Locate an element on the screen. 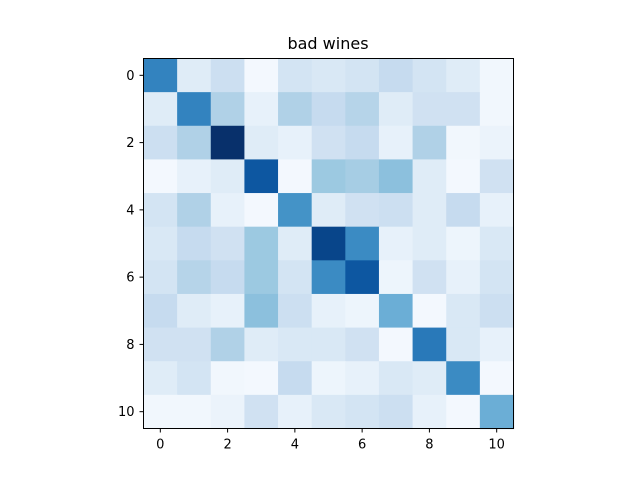 The height and width of the screenshot is (485, 640). x-tick-label: 2 is located at coordinates (227, 445).